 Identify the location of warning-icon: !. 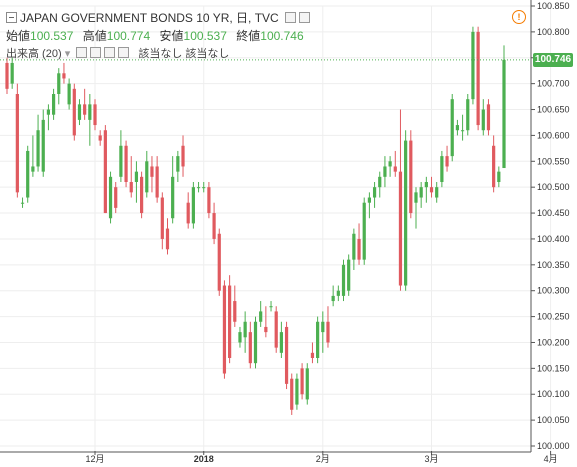
(519, 17).